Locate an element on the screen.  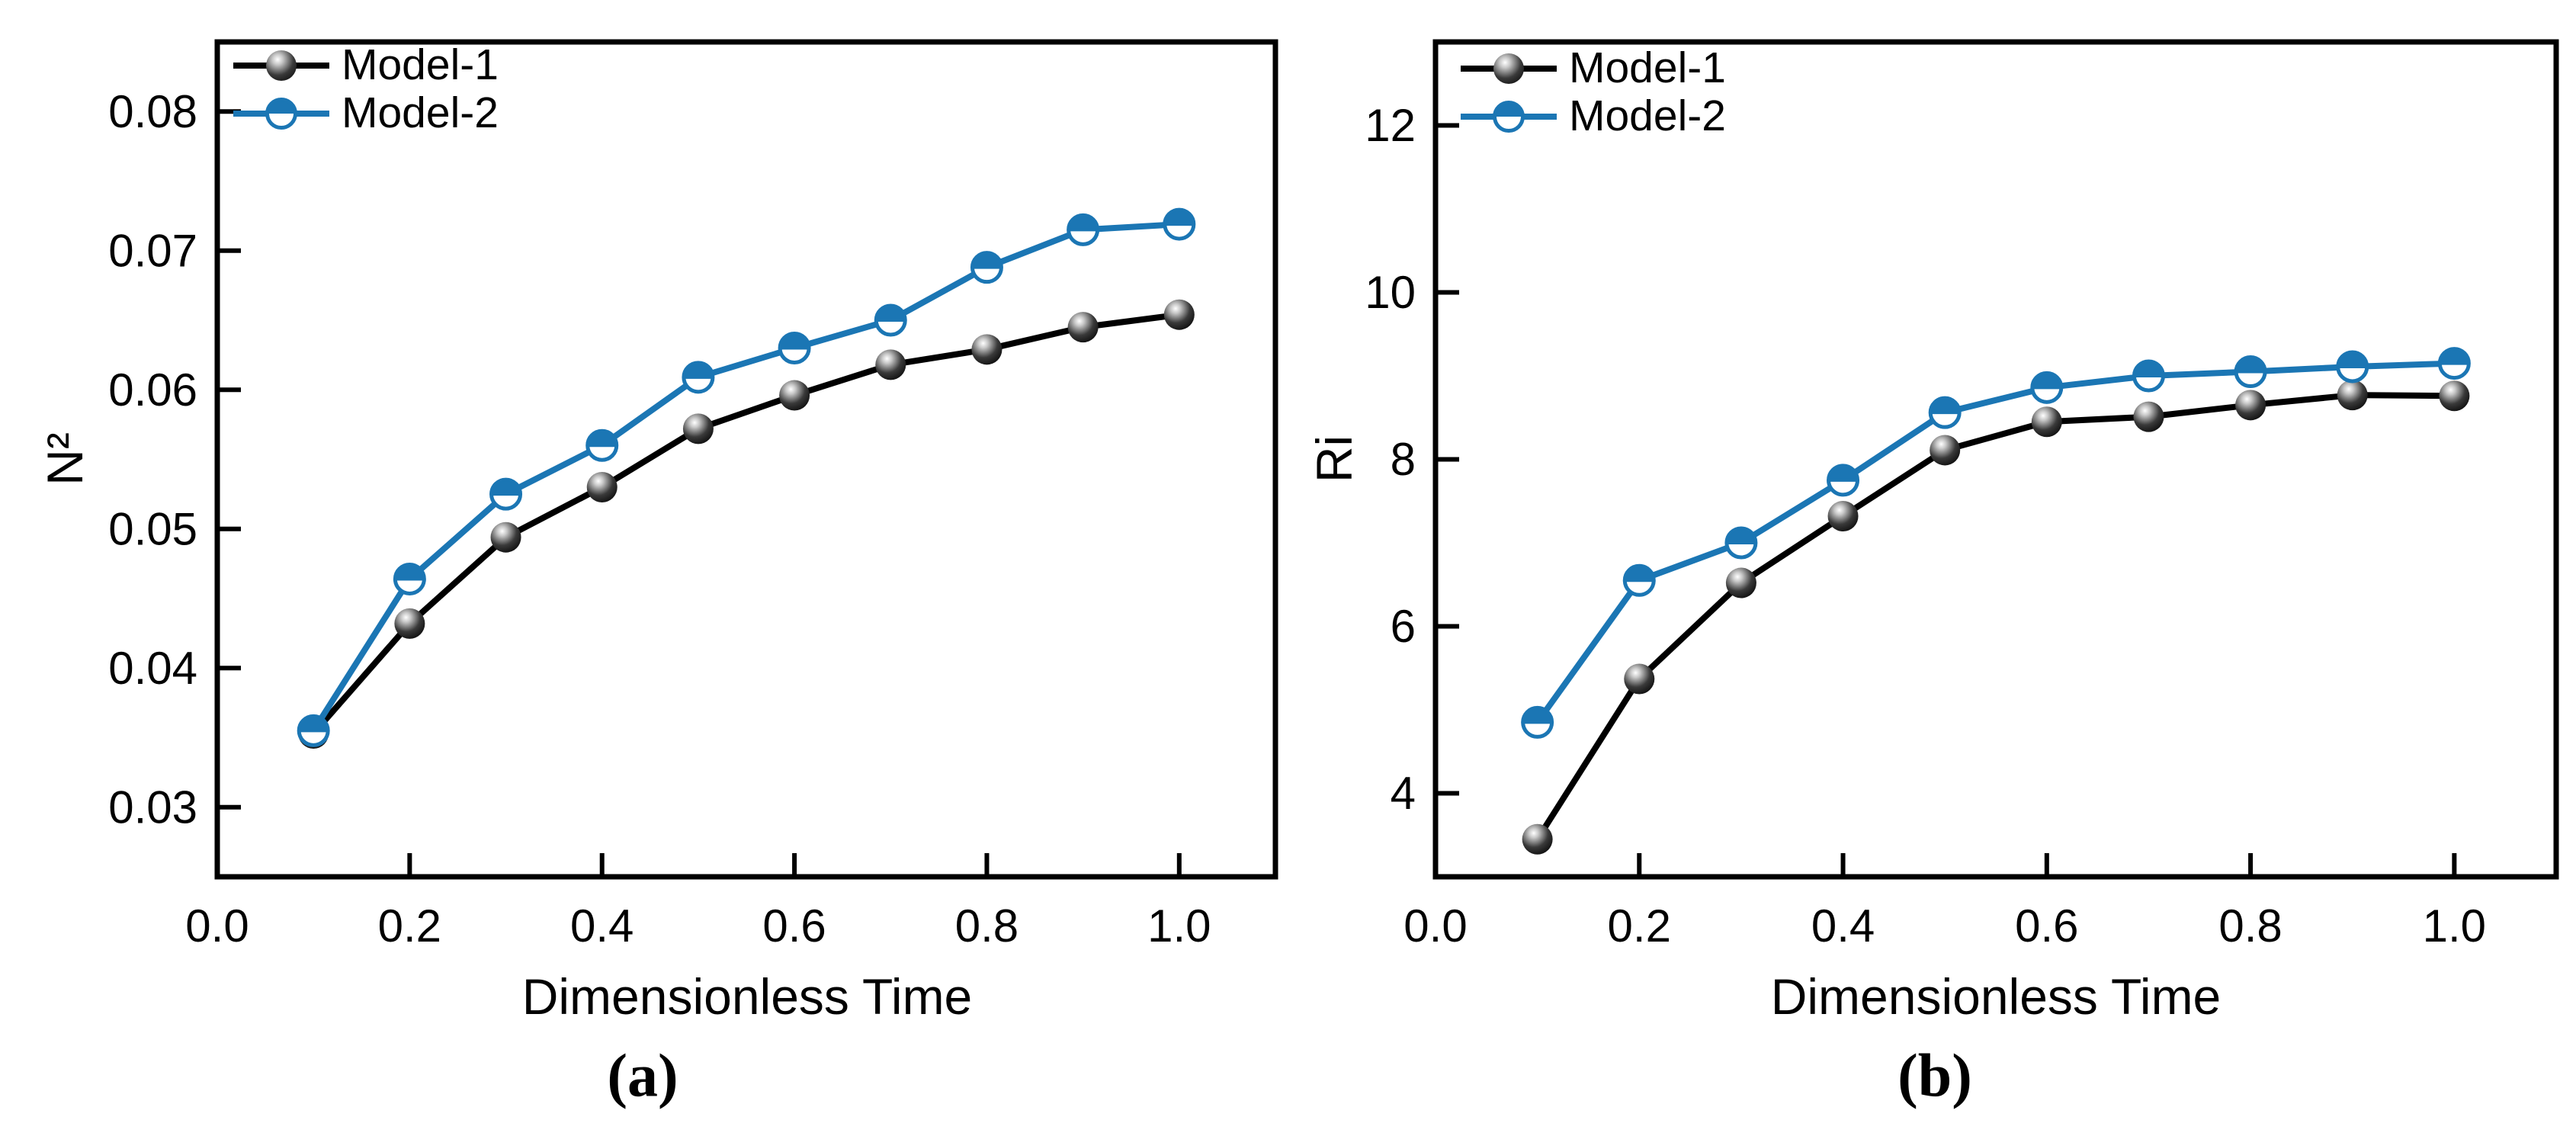
series-model-1-line-a is located at coordinates (746, 524).